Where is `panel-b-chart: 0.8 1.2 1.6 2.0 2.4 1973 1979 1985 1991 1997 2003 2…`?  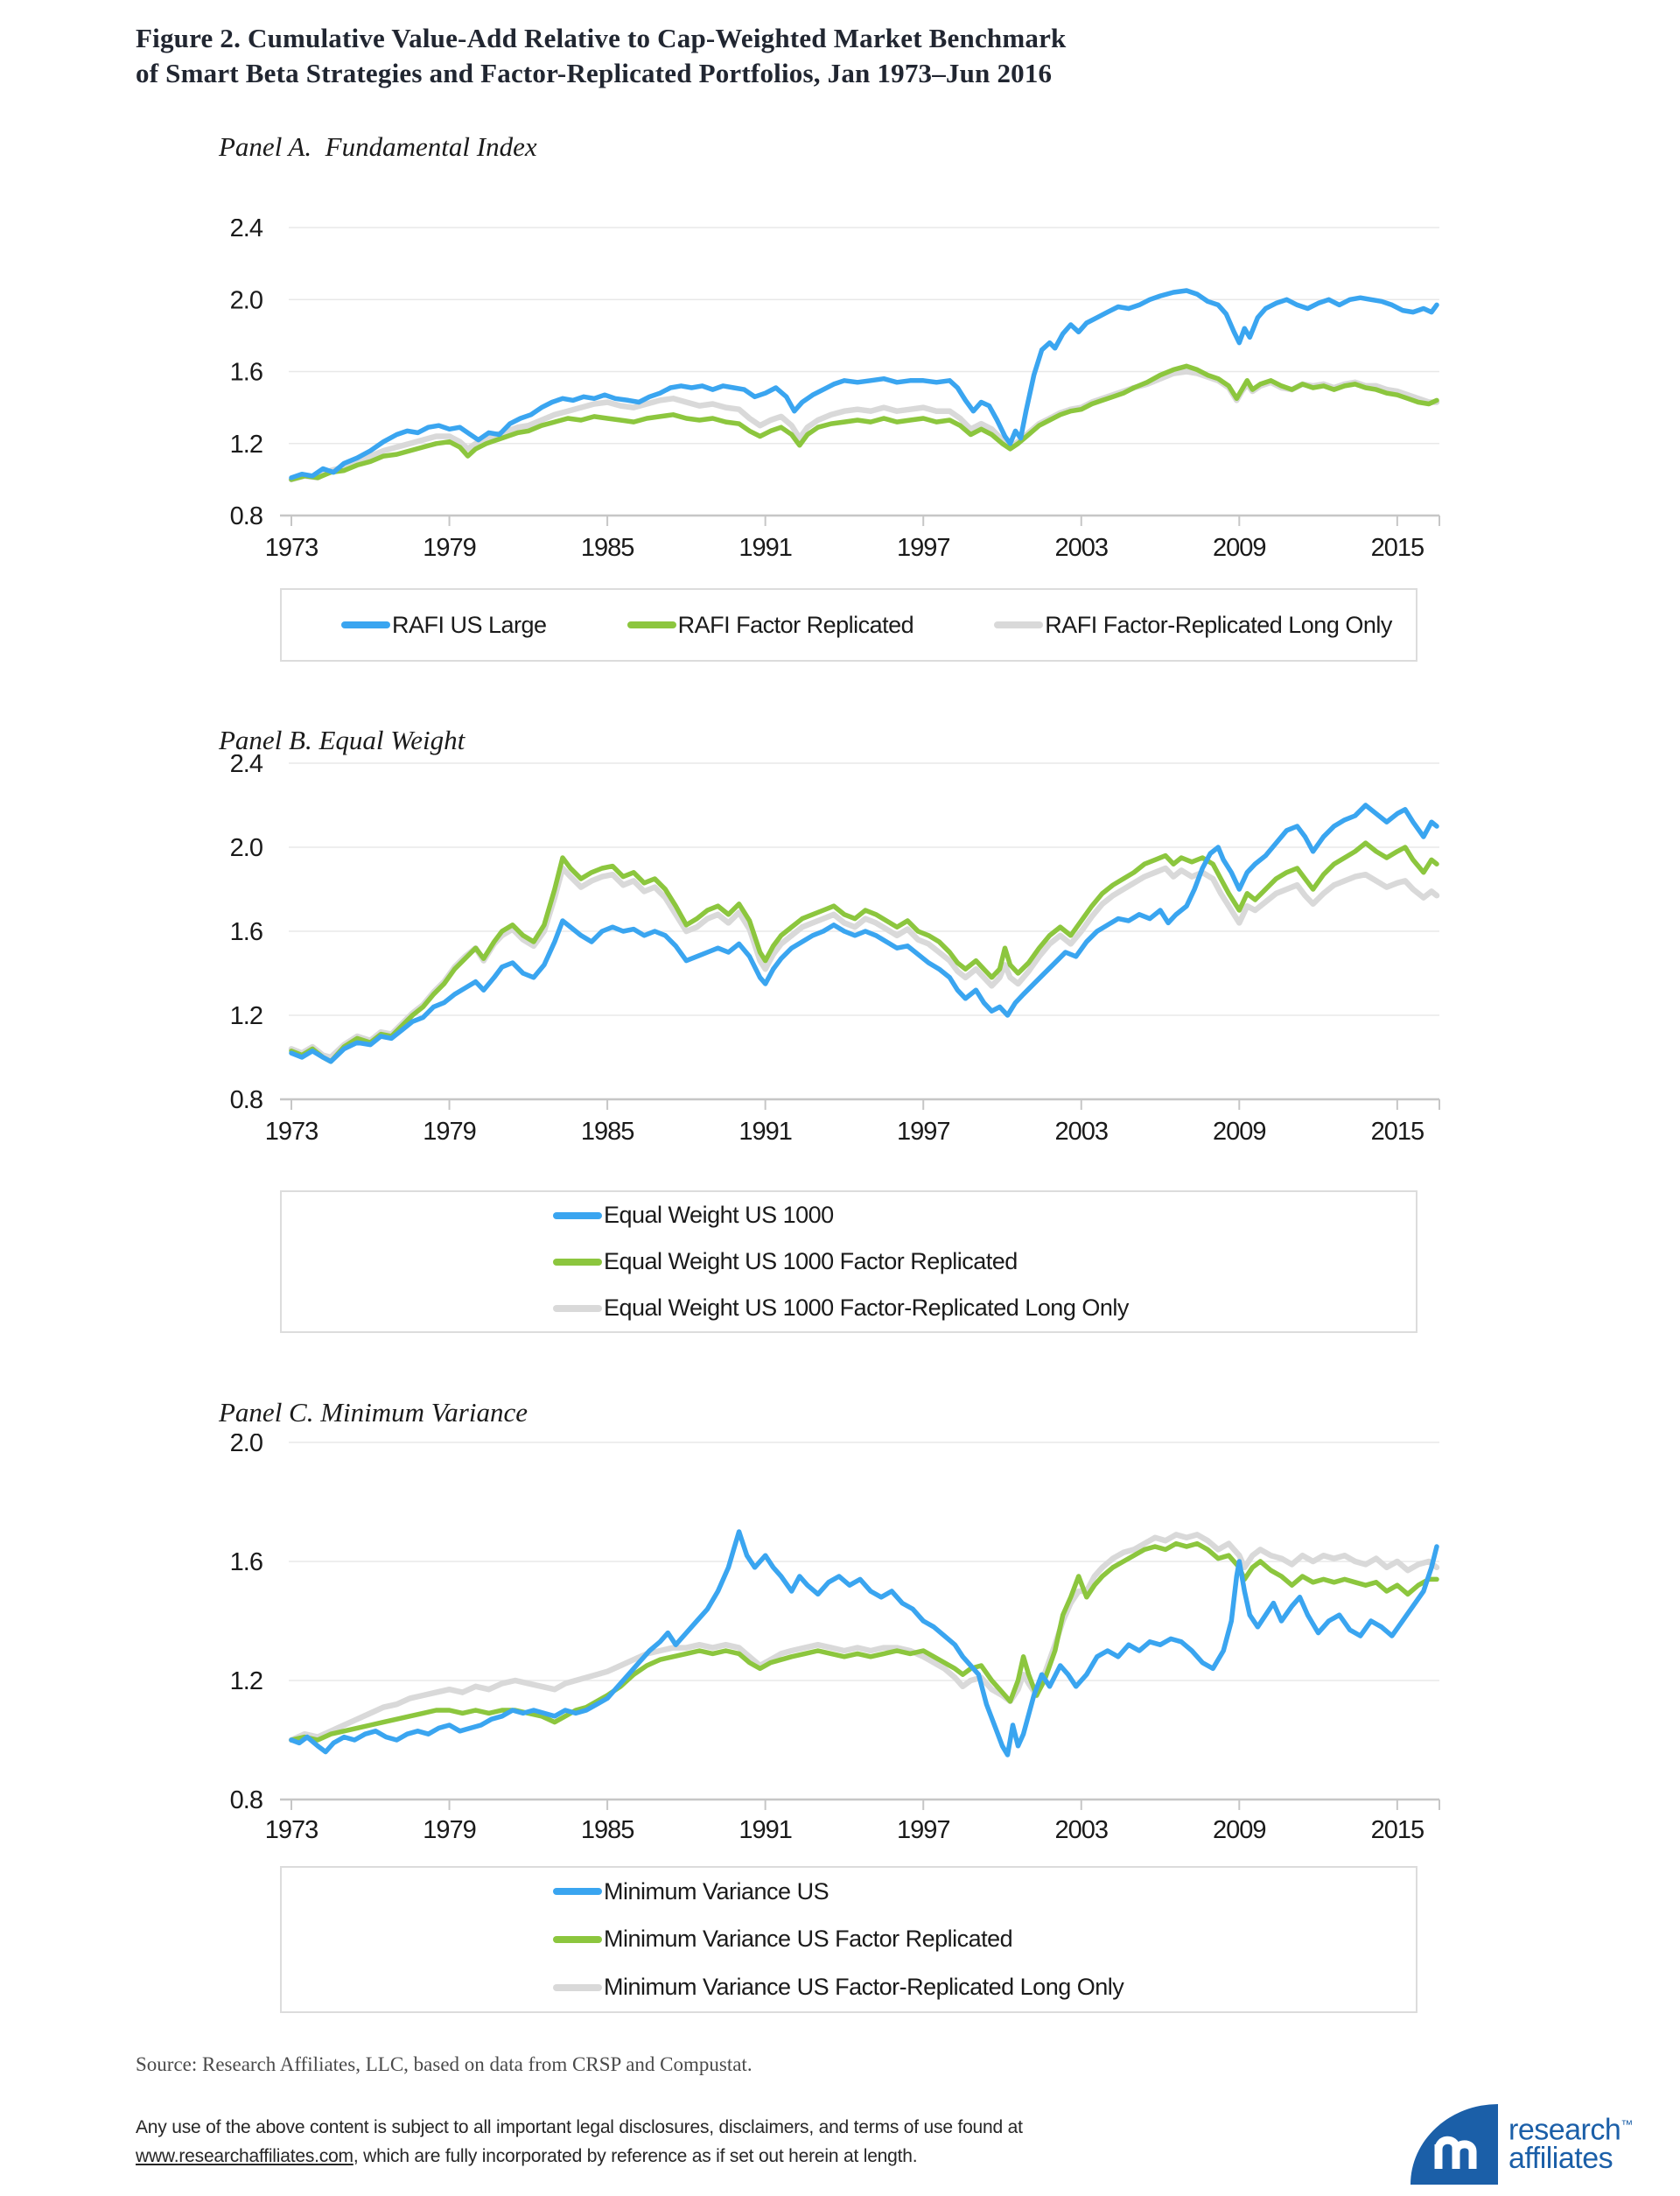
panel-b-chart: 0.8 1.2 1.6 2.0 2.4 1973 1979 1985 1991 1997 2003 2… is located at coordinates (835, 950).